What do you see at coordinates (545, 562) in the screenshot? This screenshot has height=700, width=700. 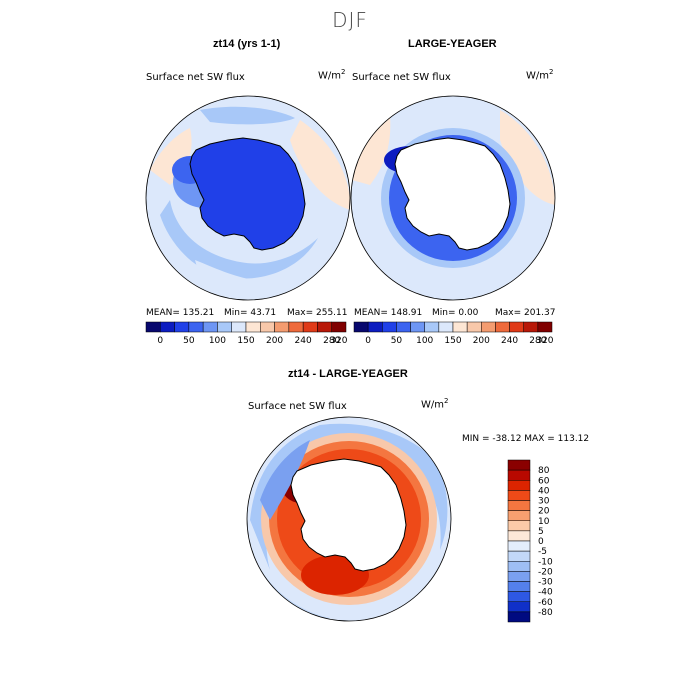 I see `colorbar-3-tick-label: -10` at bounding box center [545, 562].